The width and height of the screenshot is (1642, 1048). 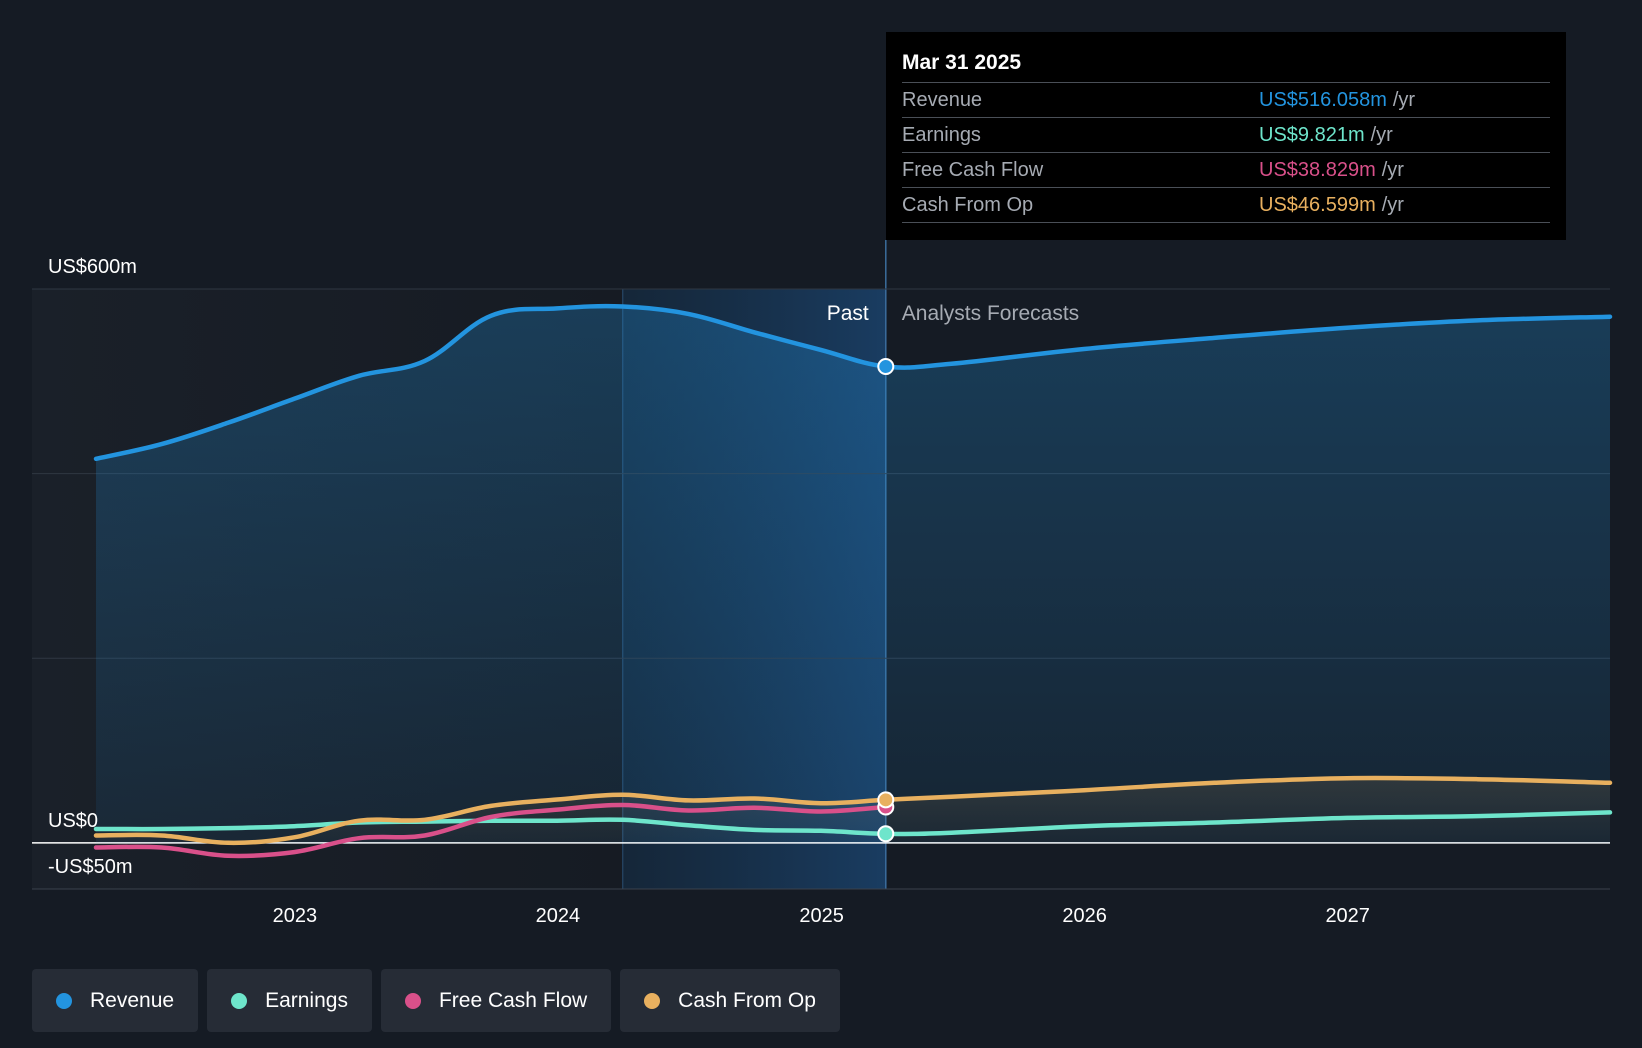 What do you see at coordinates (962, 62) in the screenshot?
I see `tooltip-date: Mar 31 2025` at bounding box center [962, 62].